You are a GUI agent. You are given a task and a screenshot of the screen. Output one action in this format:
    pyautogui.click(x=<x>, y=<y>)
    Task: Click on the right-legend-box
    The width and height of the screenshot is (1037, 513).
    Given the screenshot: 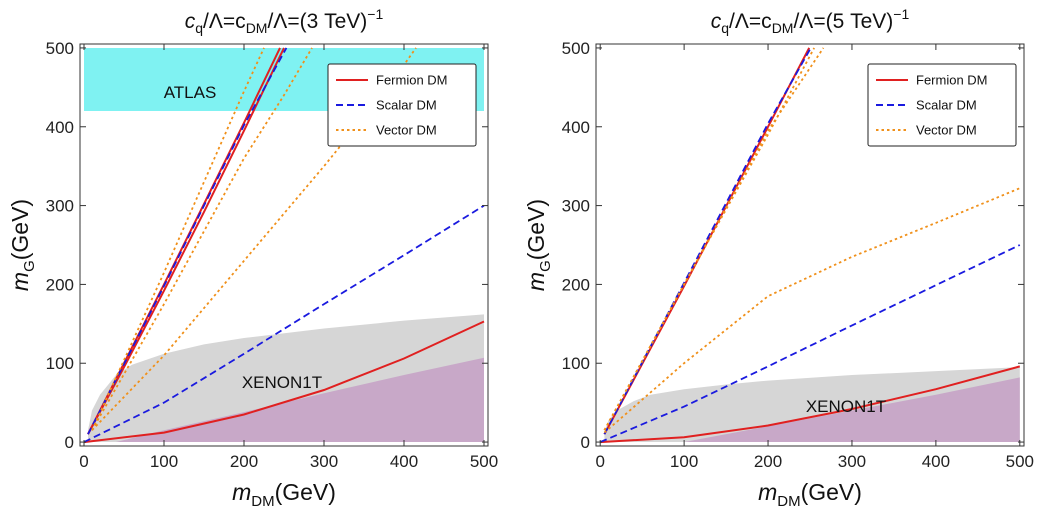 What is the action you would take?
    pyautogui.click(x=942, y=105)
    